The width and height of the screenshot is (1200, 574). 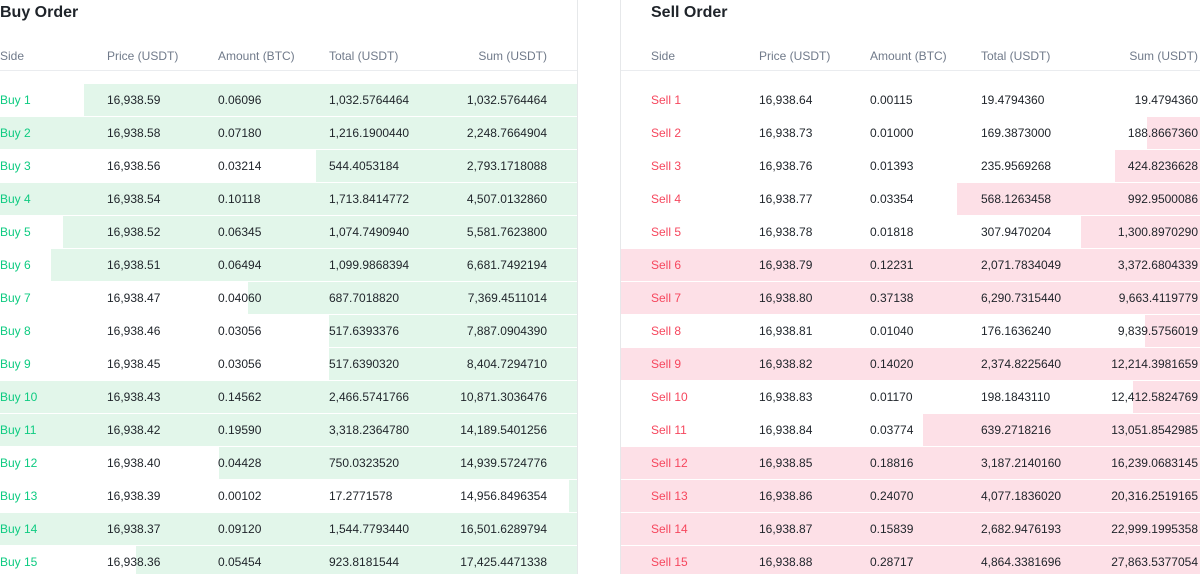 I want to click on buy-row-sum: 2,248.7664904, so click(x=506, y=133).